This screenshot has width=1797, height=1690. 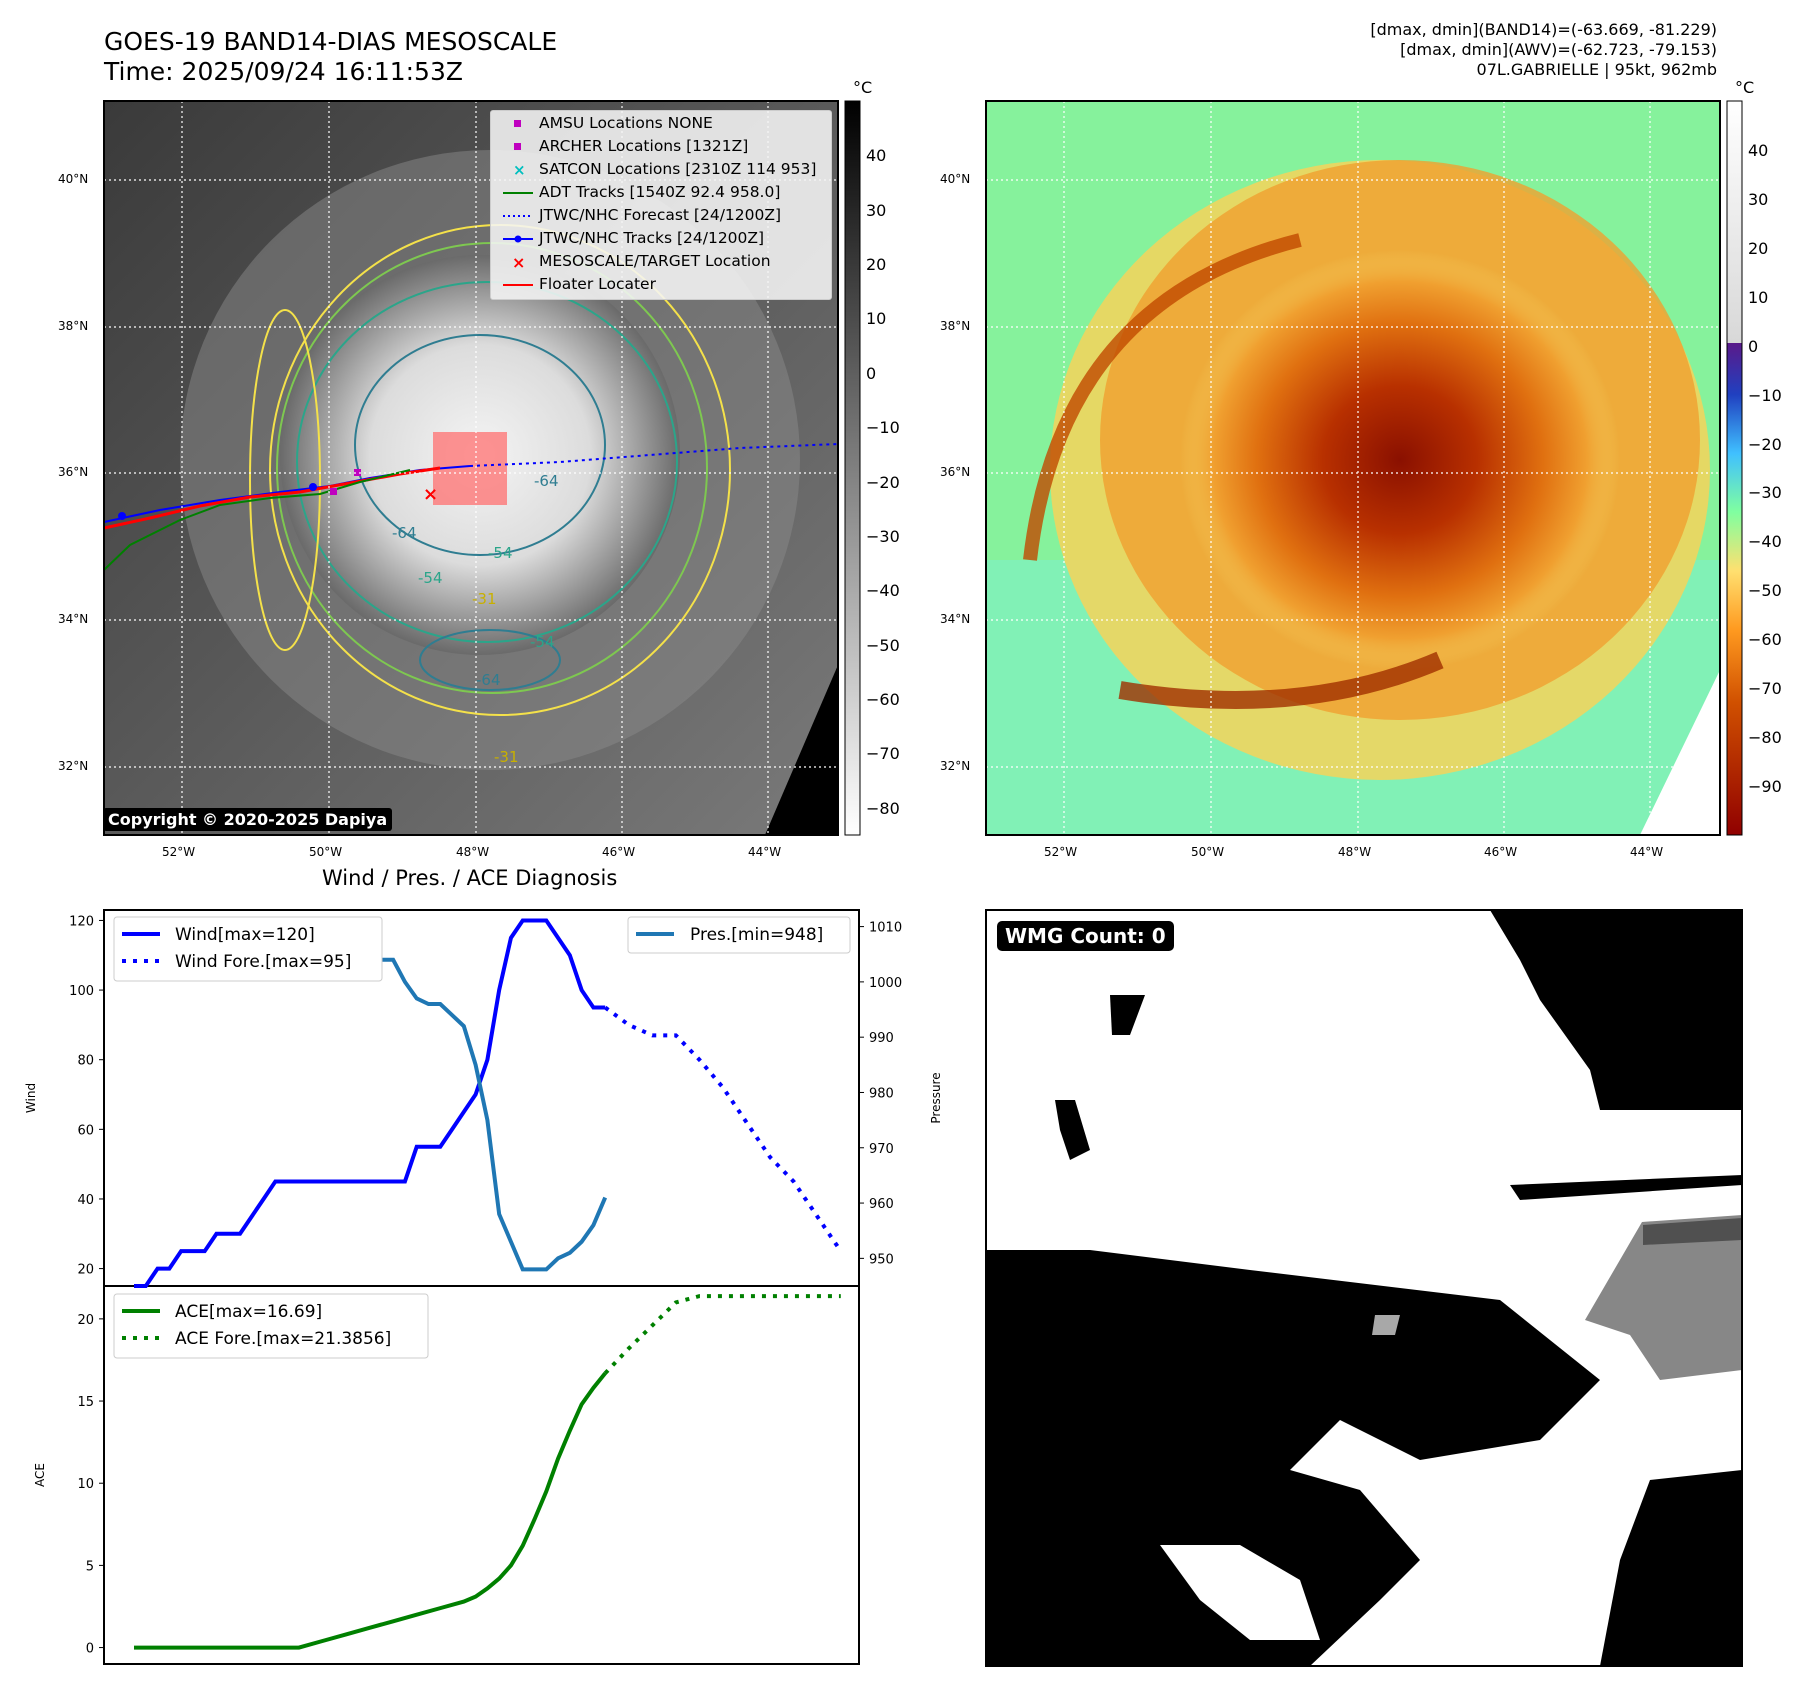 I want to click on awv-lat-label: 36°N, so click(x=955, y=472).